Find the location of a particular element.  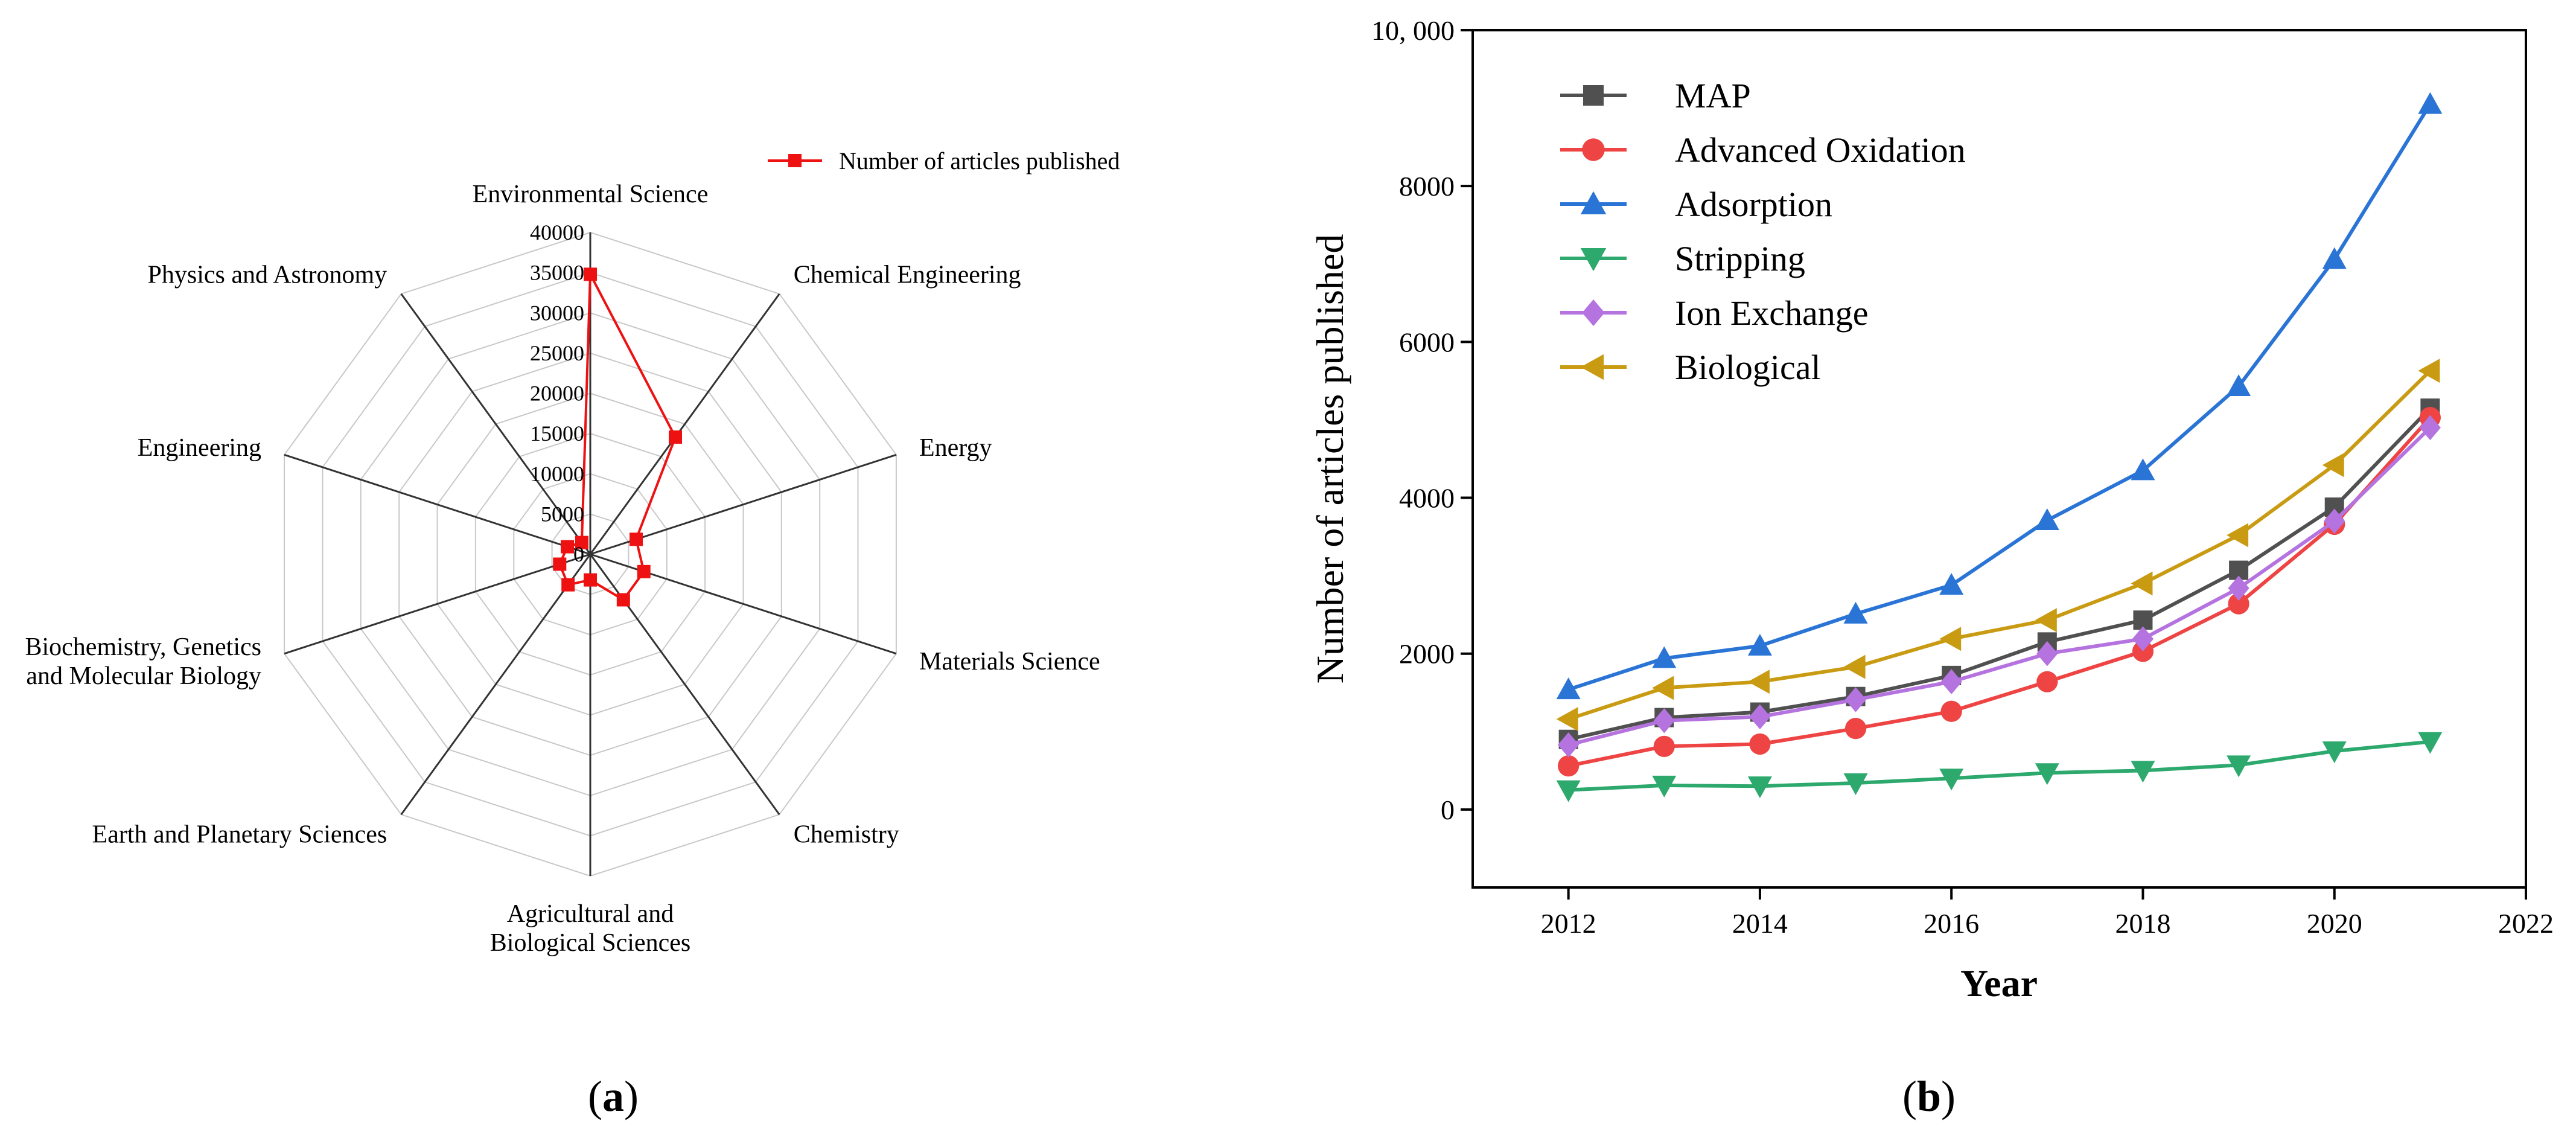

x-tick-label: 2022 is located at coordinates (2526, 924).